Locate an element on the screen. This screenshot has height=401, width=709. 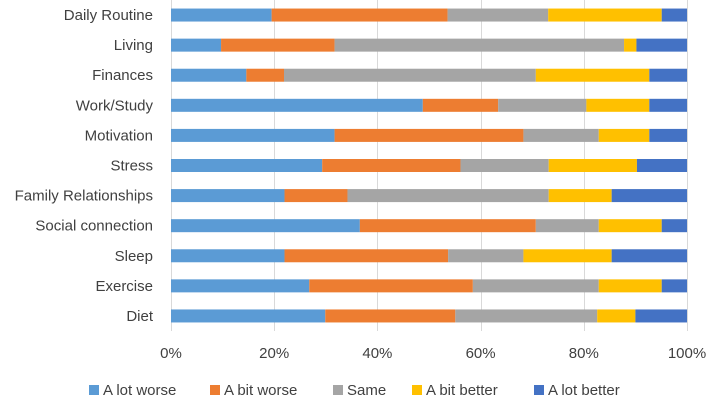
category-label: Motivation is located at coordinates (119, 135).